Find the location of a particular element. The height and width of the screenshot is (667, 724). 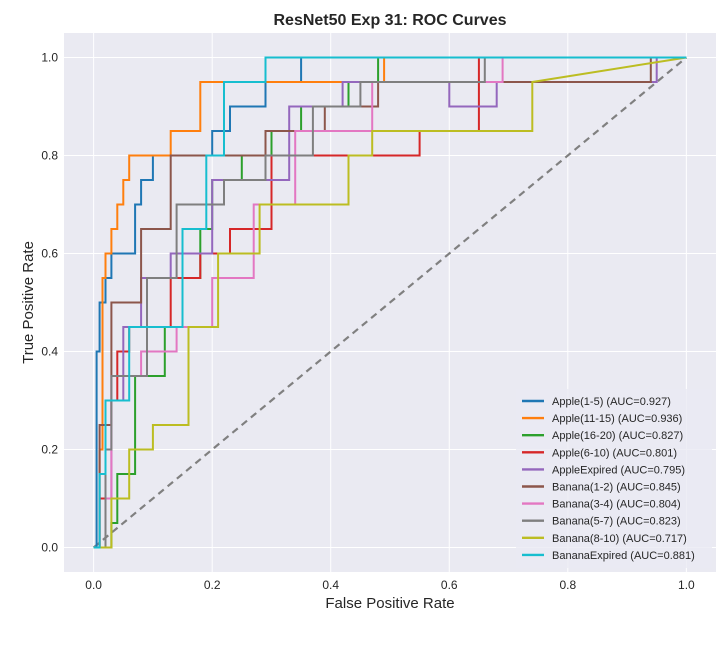

legend-box is located at coordinates (614, 478).